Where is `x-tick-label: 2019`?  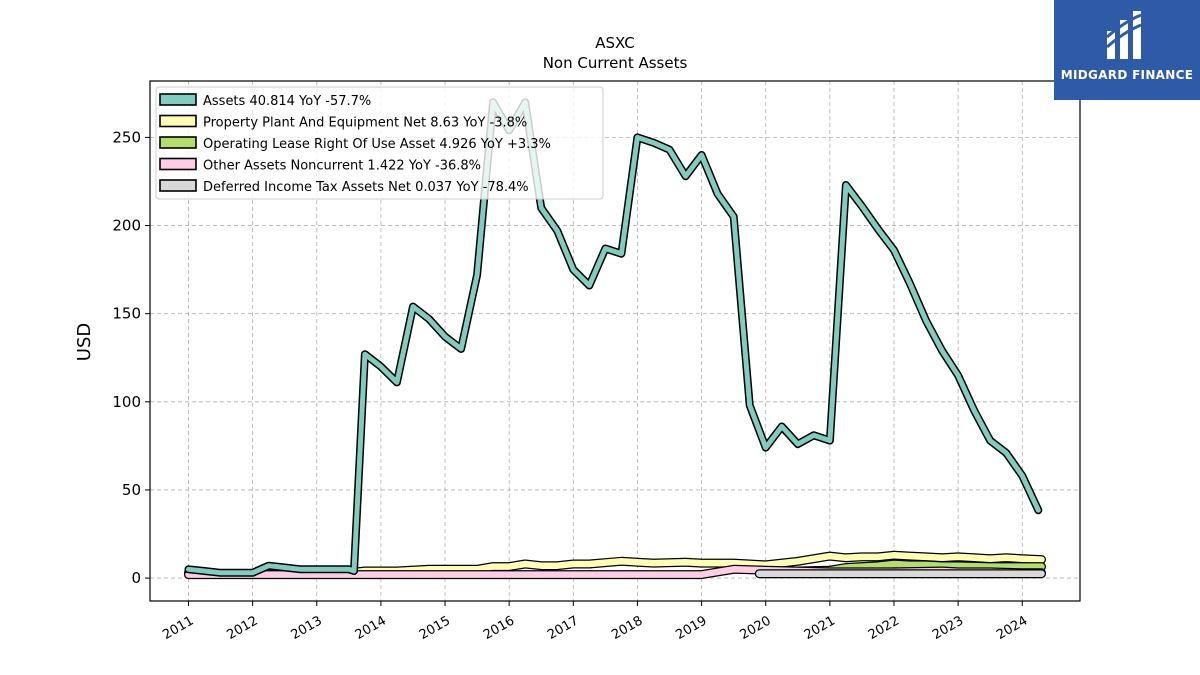
x-tick-label: 2019 is located at coordinates (691, 628).